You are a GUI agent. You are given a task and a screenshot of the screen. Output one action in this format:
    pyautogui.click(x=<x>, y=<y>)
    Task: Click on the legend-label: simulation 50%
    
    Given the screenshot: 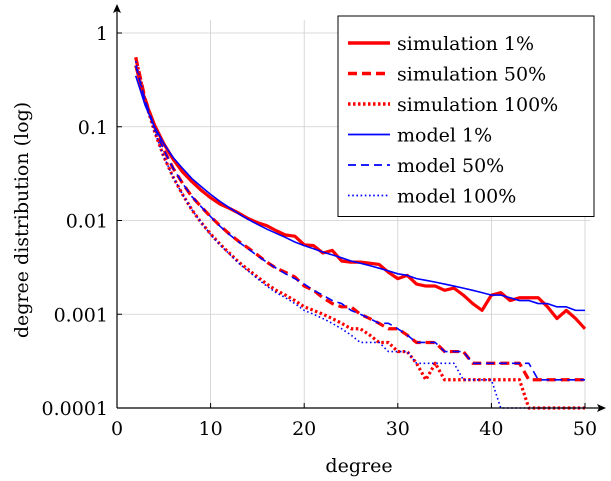 What is the action you would take?
    pyautogui.click(x=471, y=75)
    